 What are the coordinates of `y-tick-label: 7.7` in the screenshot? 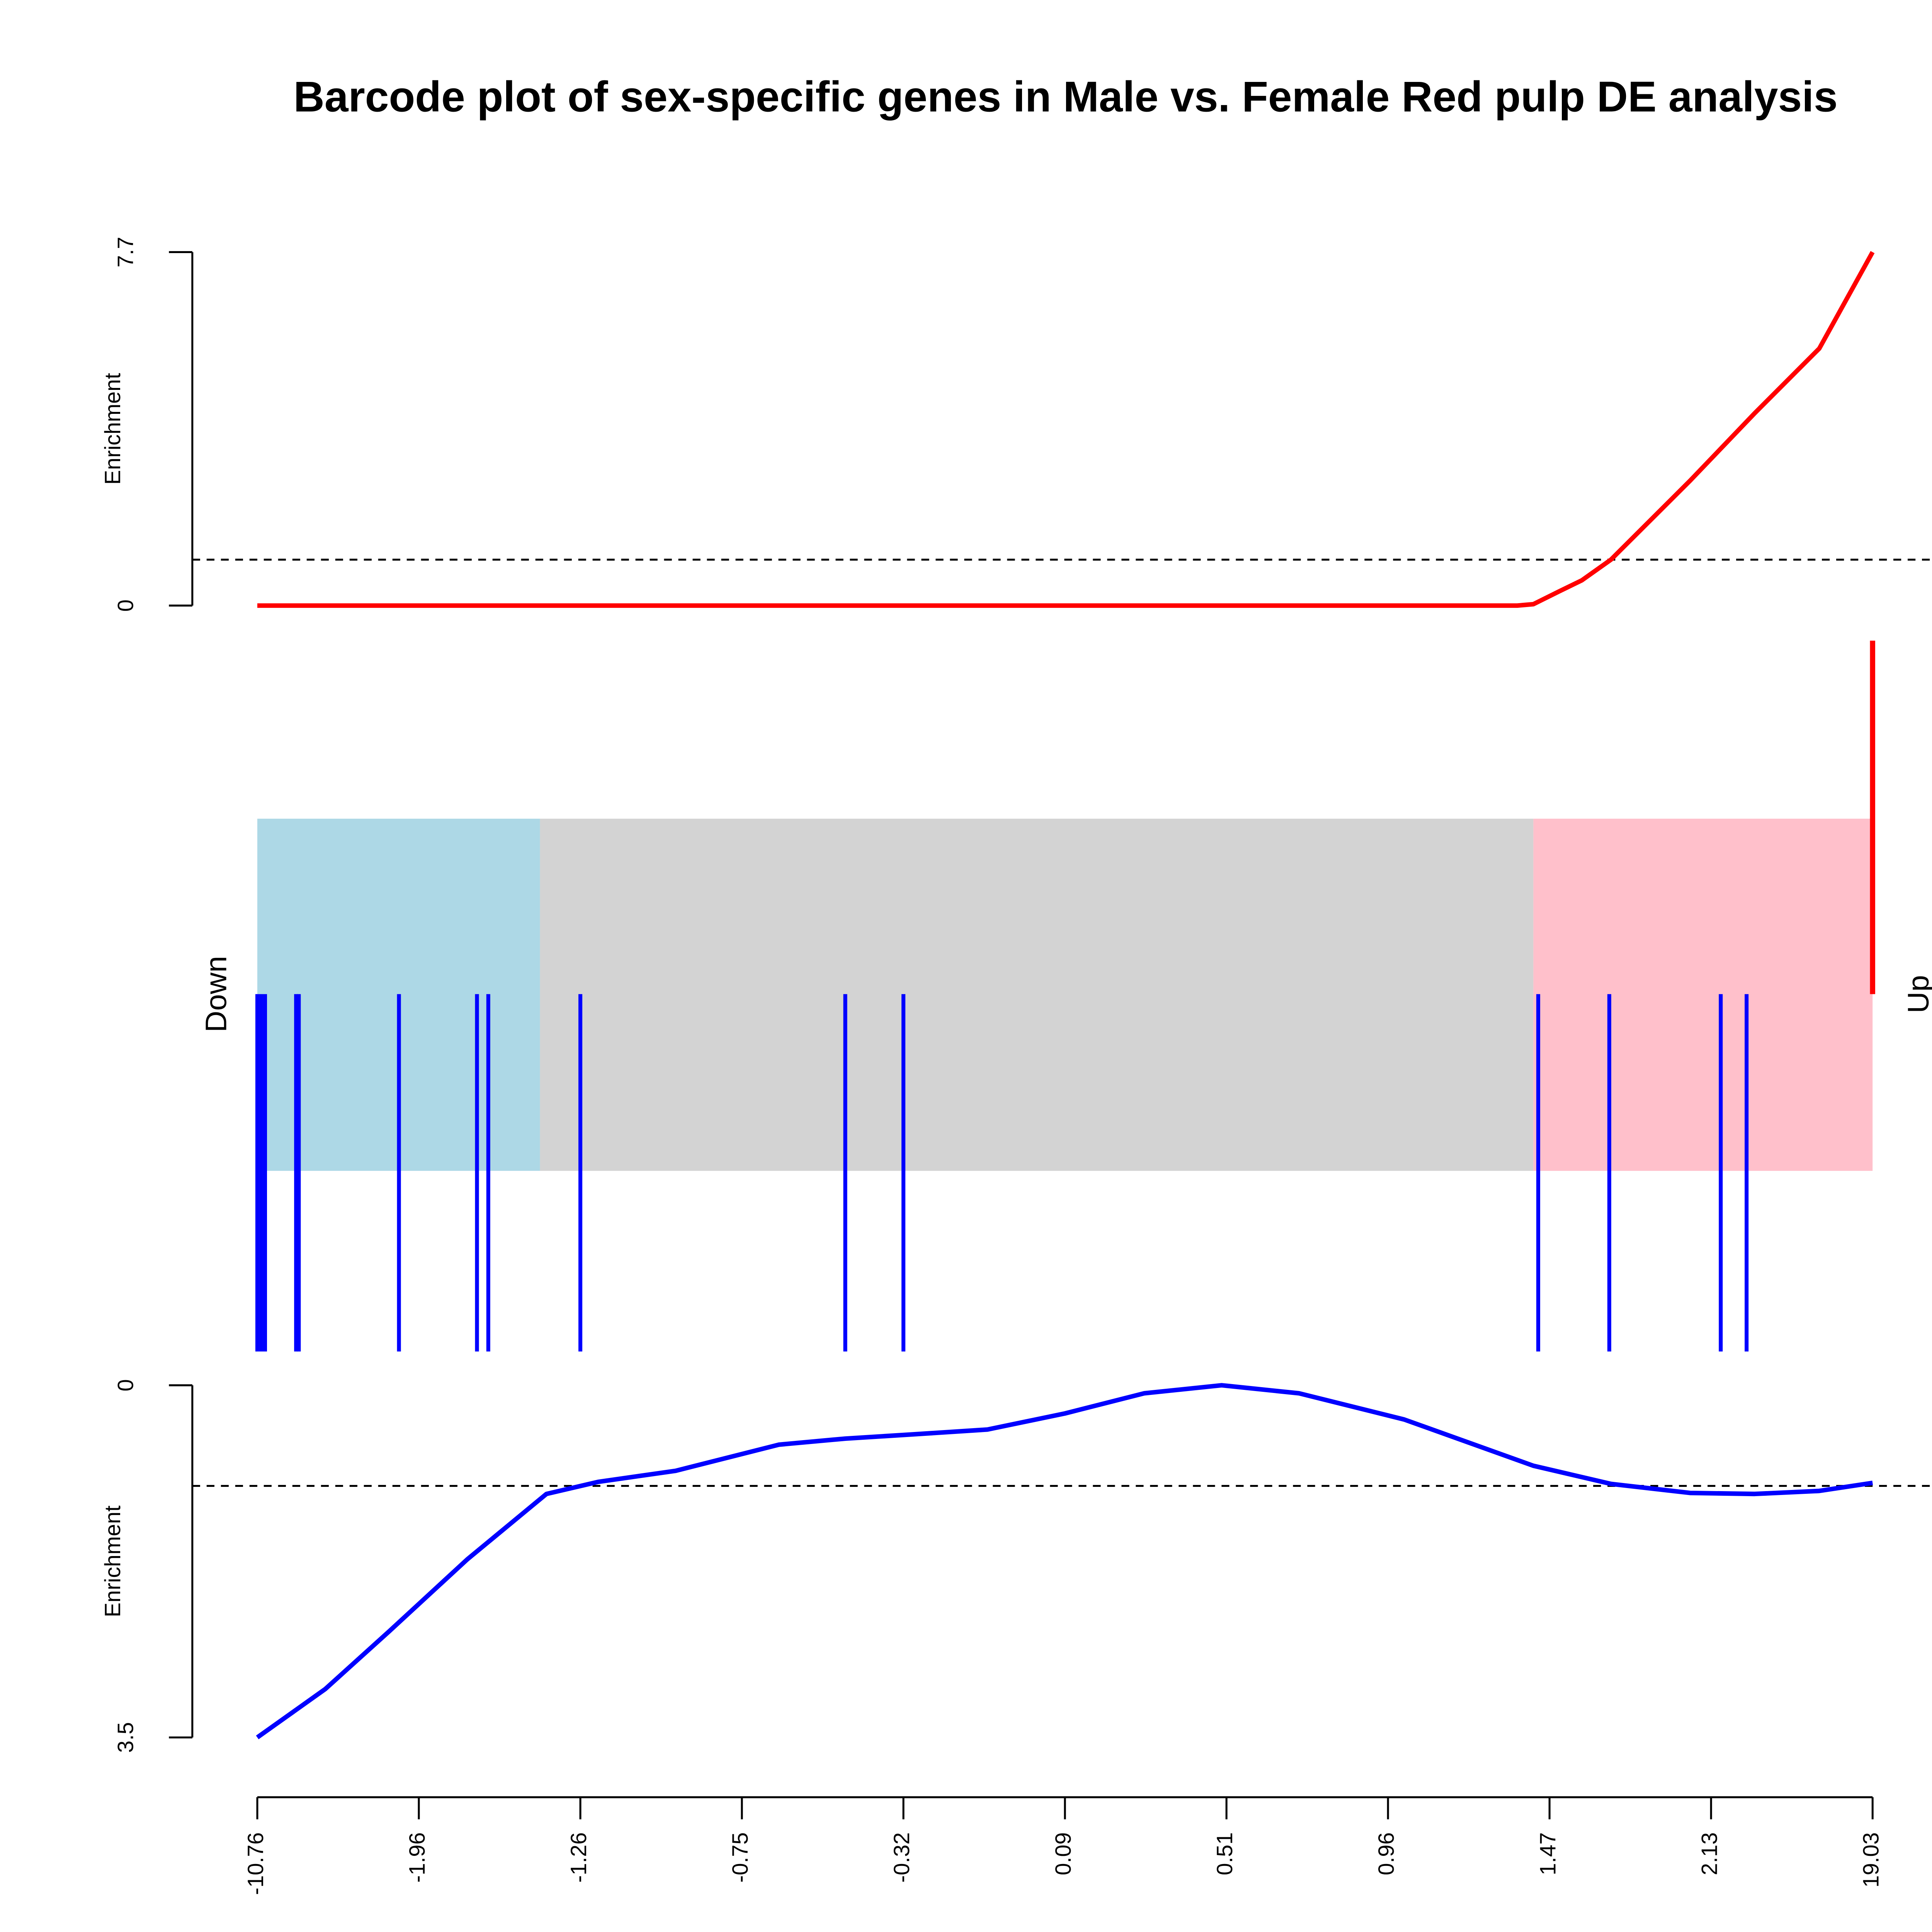 It's located at (126, 252).